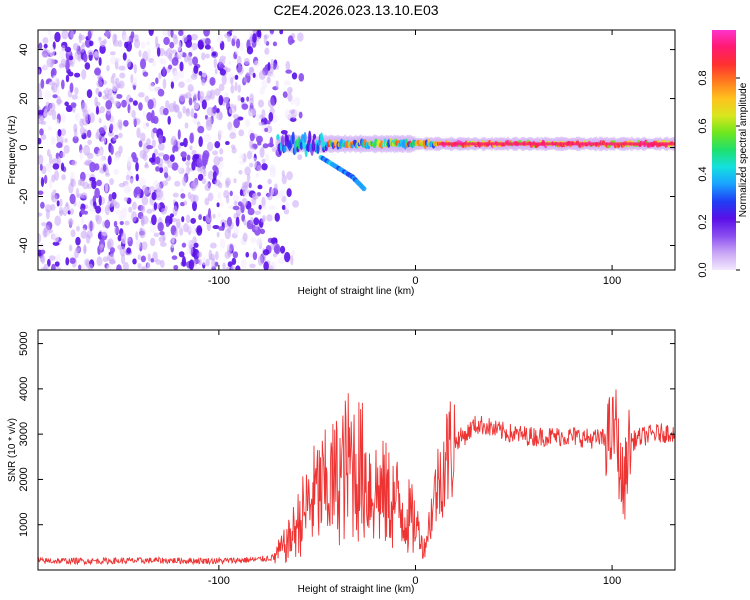 This screenshot has height=600, width=750. I want to click on snr-y-tick-label: 5000, so click(24, 343).